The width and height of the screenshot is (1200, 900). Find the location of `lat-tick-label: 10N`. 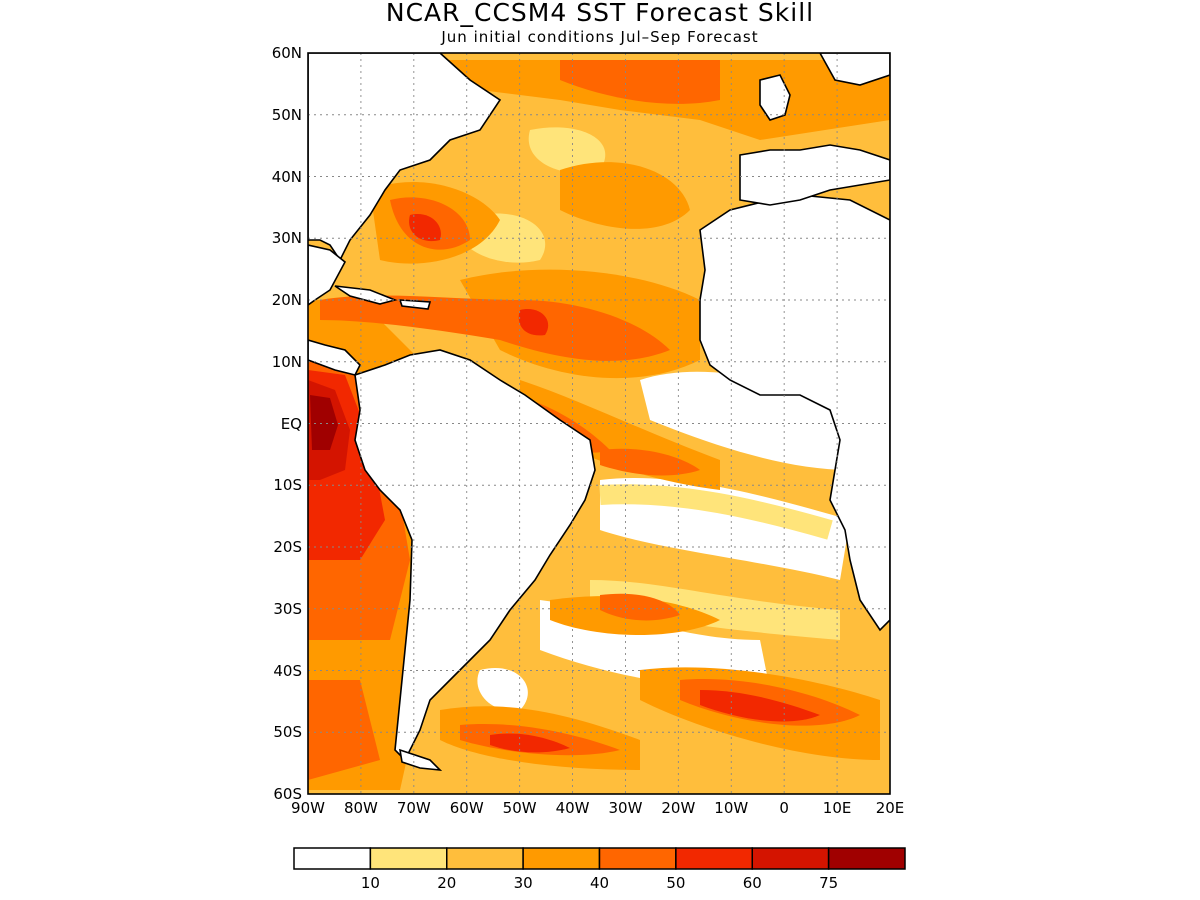

lat-tick-label: 10N is located at coordinates (286, 361).